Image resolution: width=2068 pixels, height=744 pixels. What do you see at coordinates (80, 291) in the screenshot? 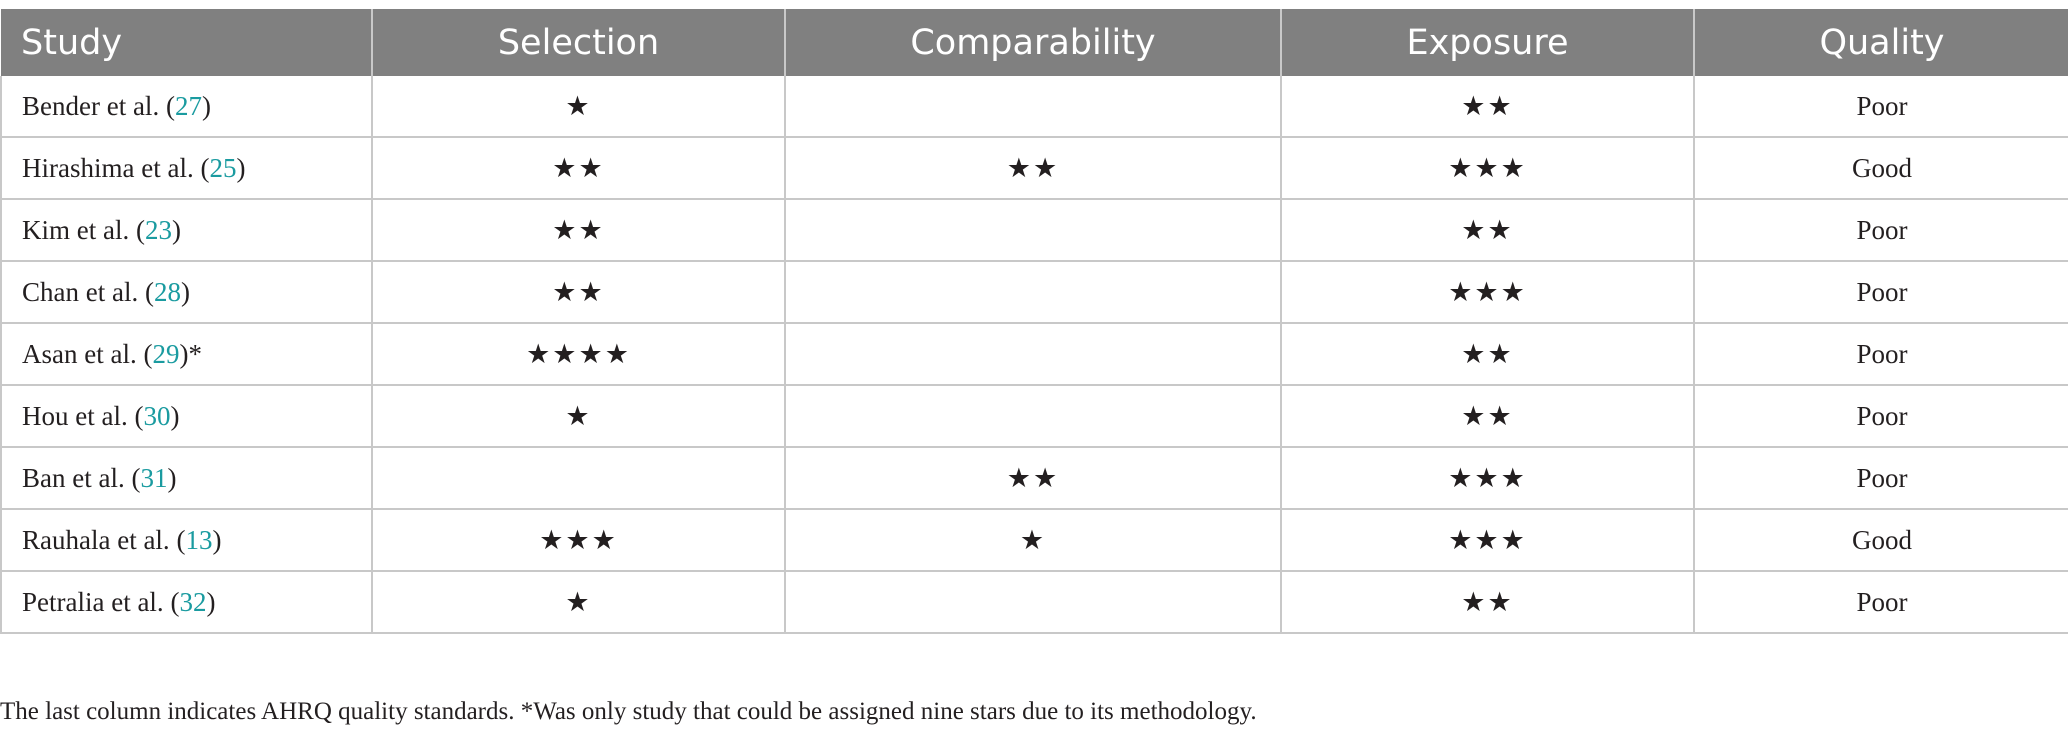
I see `study-author: Chan et al.` at bounding box center [80, 291].